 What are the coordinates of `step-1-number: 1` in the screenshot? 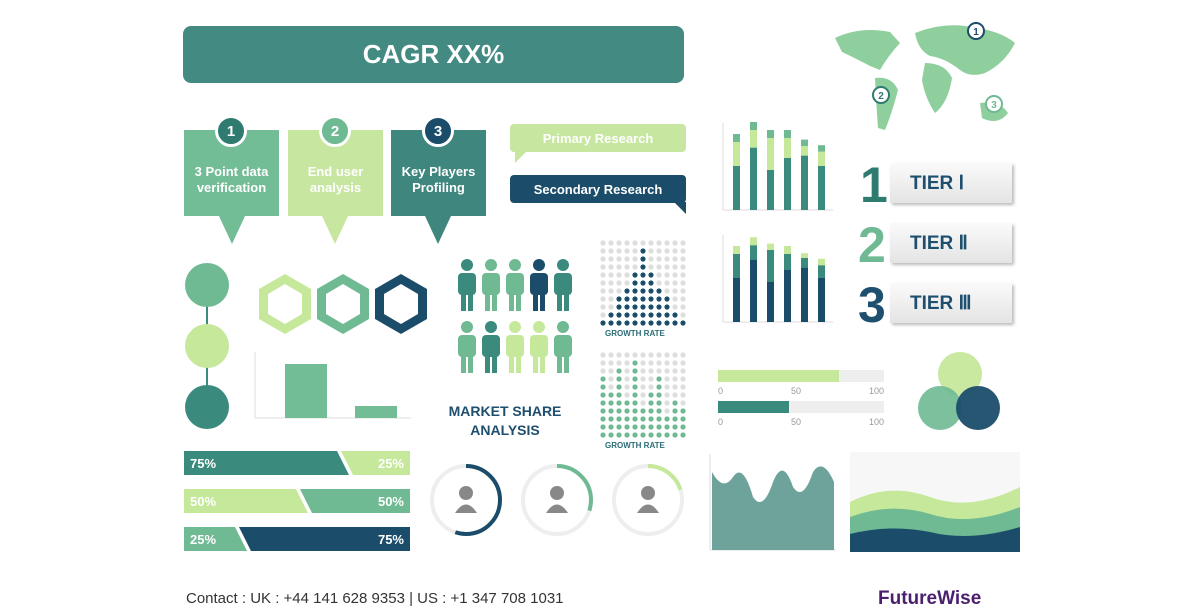 It's located at (231, 131).